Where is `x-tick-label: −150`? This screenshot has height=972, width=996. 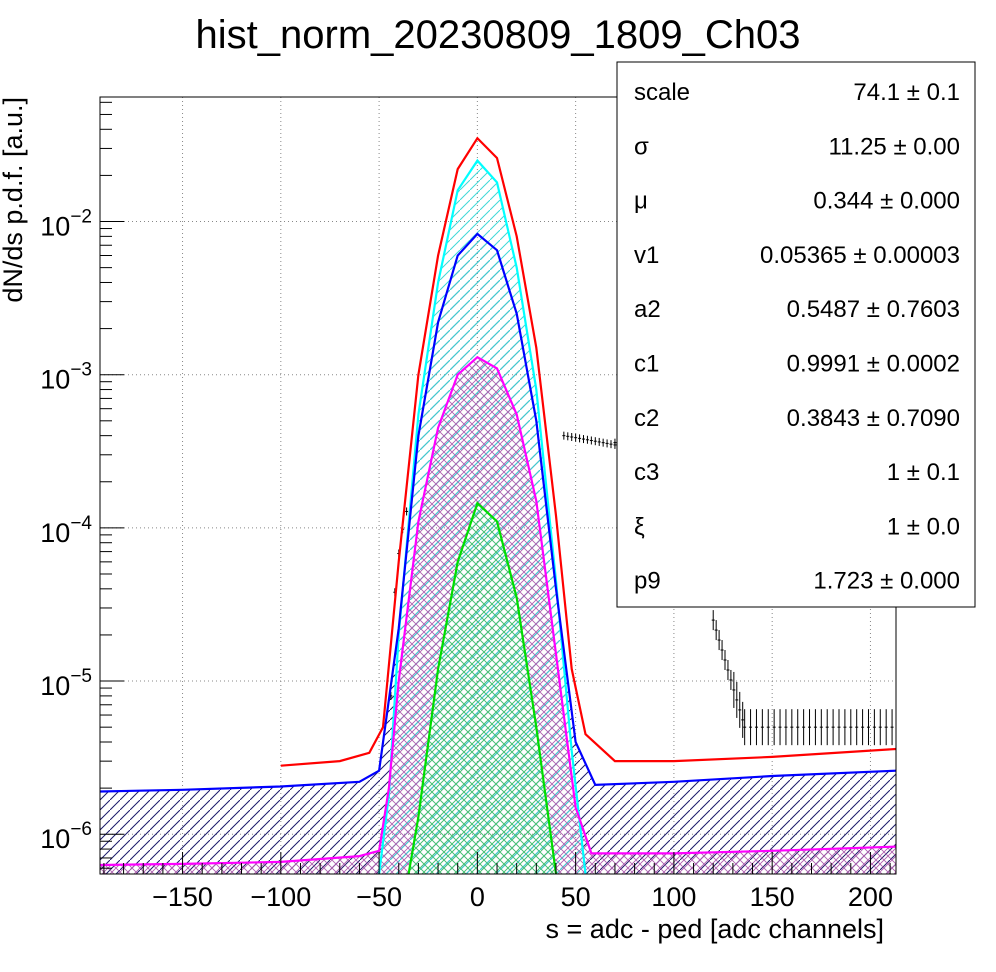
x-tick-label: −150 is located at coordinates (182, 897).